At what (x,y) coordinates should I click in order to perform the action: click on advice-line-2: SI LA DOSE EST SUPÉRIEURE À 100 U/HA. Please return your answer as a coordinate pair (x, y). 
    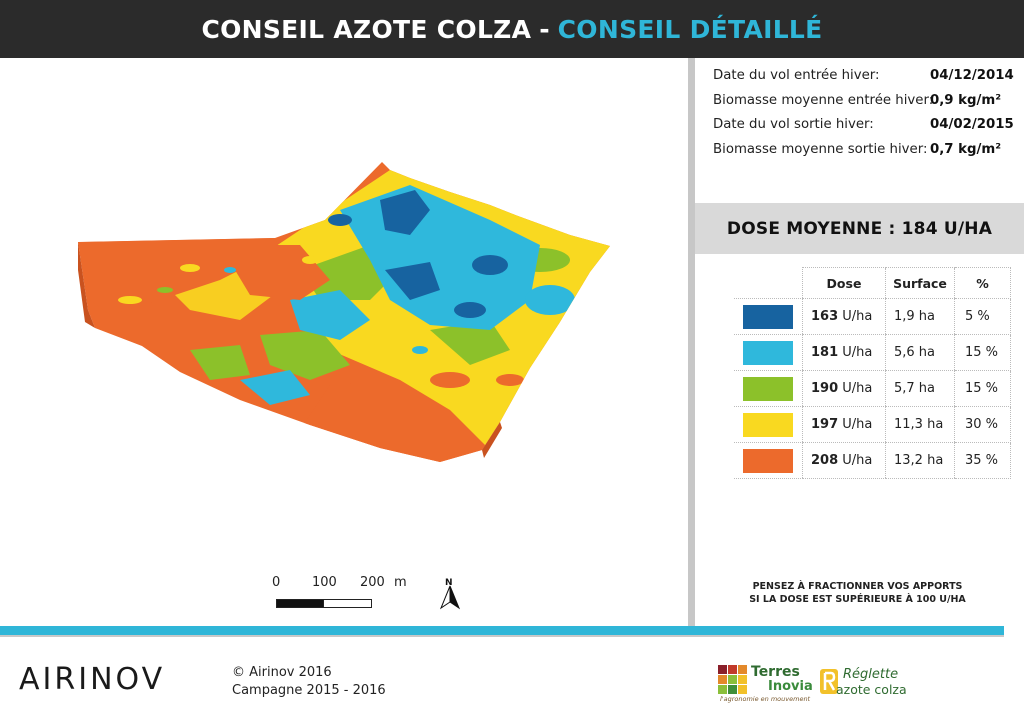
    Looking at the image, I should click on (857, 599).